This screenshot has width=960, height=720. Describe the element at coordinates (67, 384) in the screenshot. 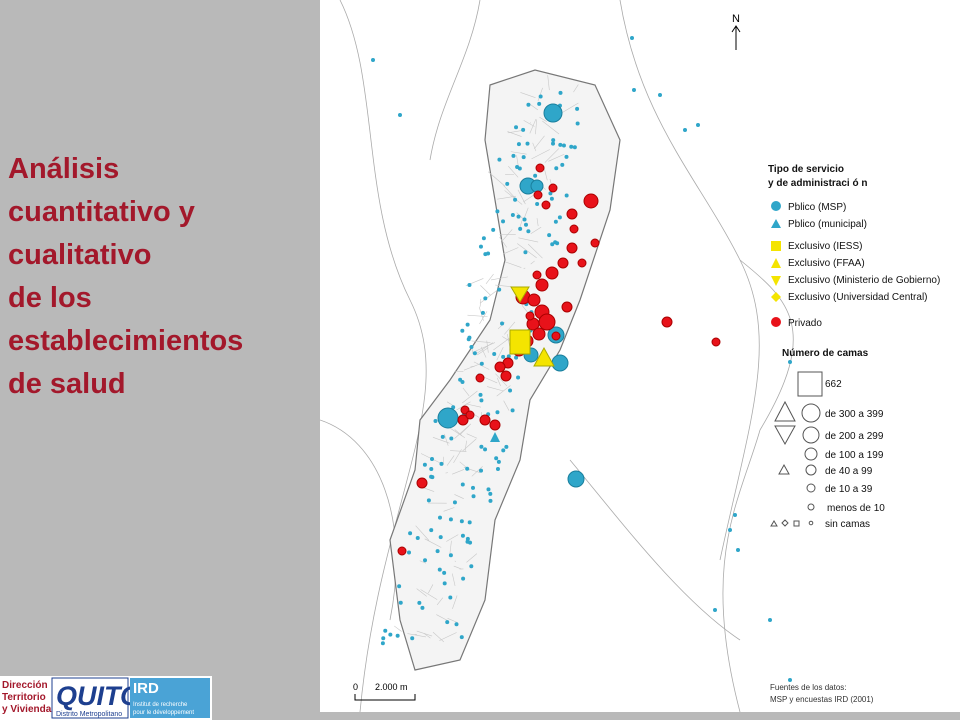

I see `title-line: de salud` at that location.